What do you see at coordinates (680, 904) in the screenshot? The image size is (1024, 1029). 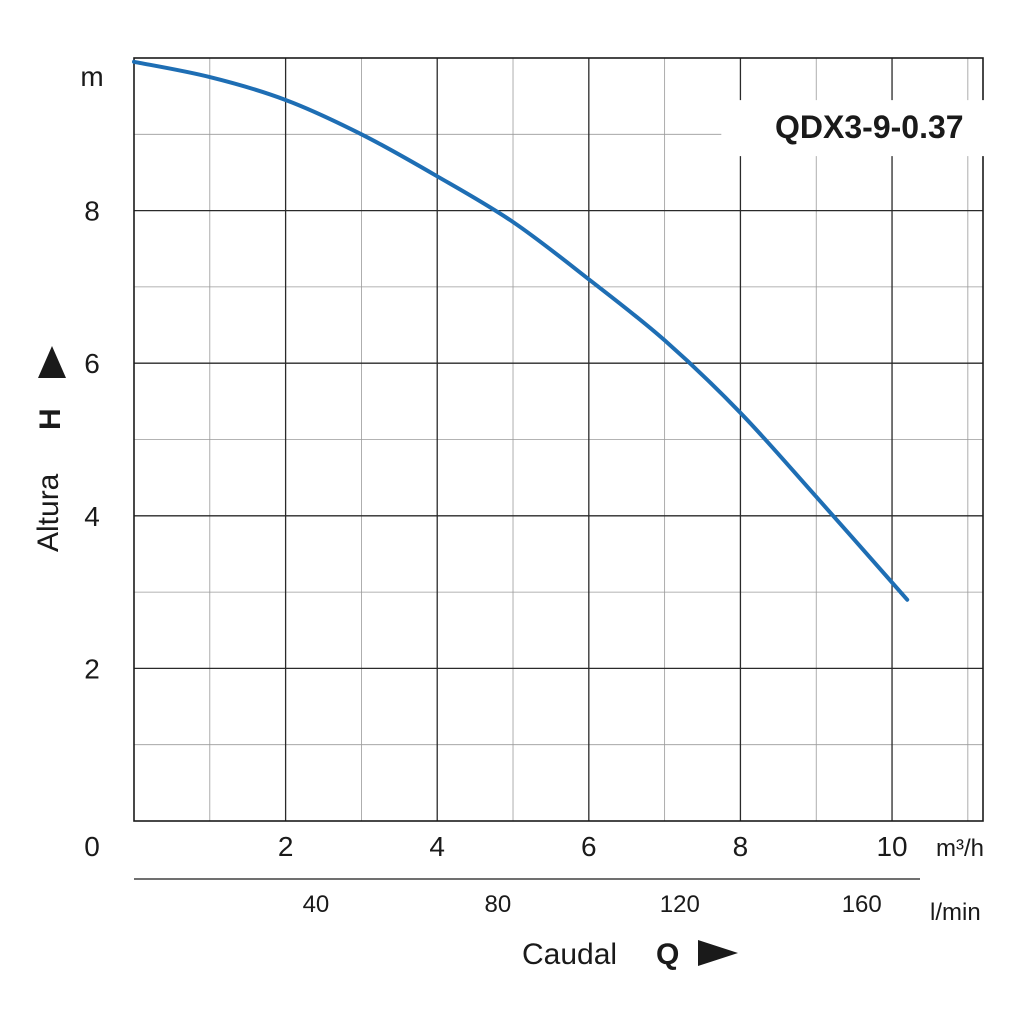 I see `x-secondary-tick-label: 120` at bounding box center [680, 904].